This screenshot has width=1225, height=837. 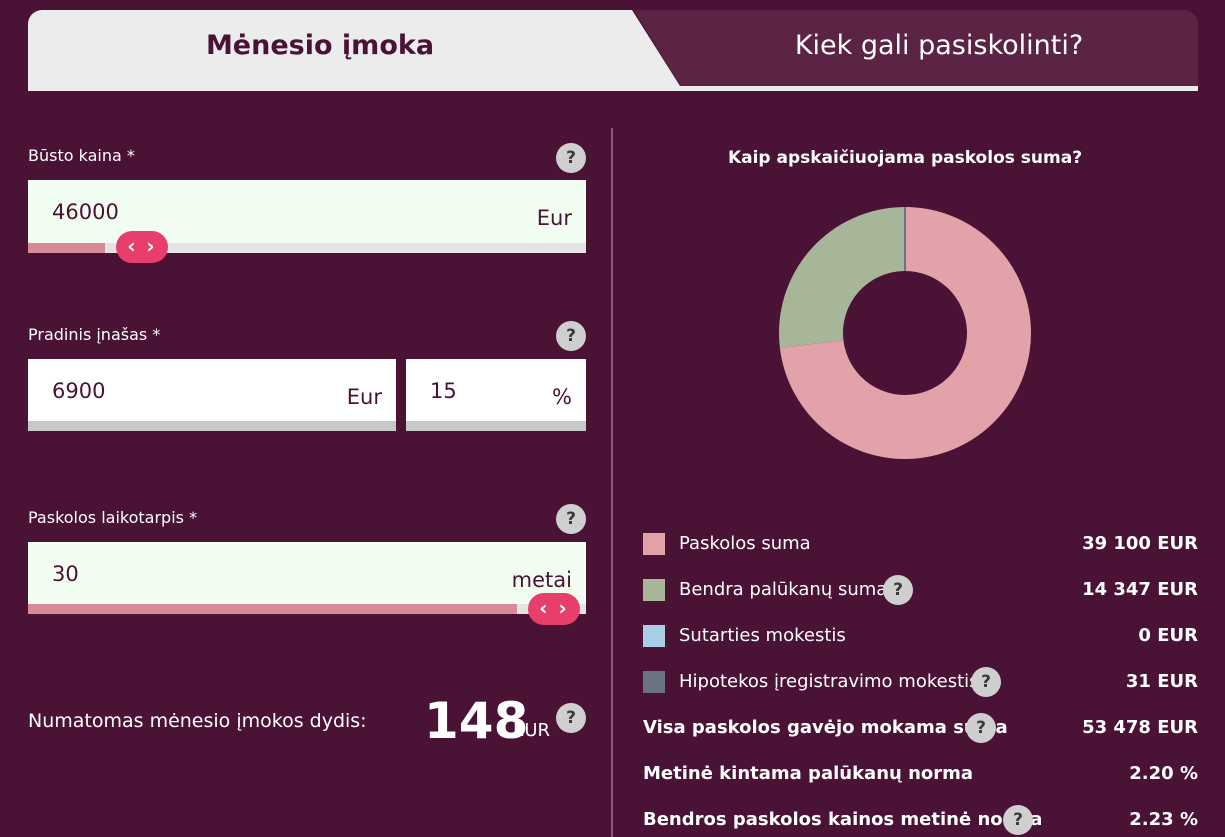 I want to click on monthly-payment-help-icon: ?, so click(x=571, y=718).